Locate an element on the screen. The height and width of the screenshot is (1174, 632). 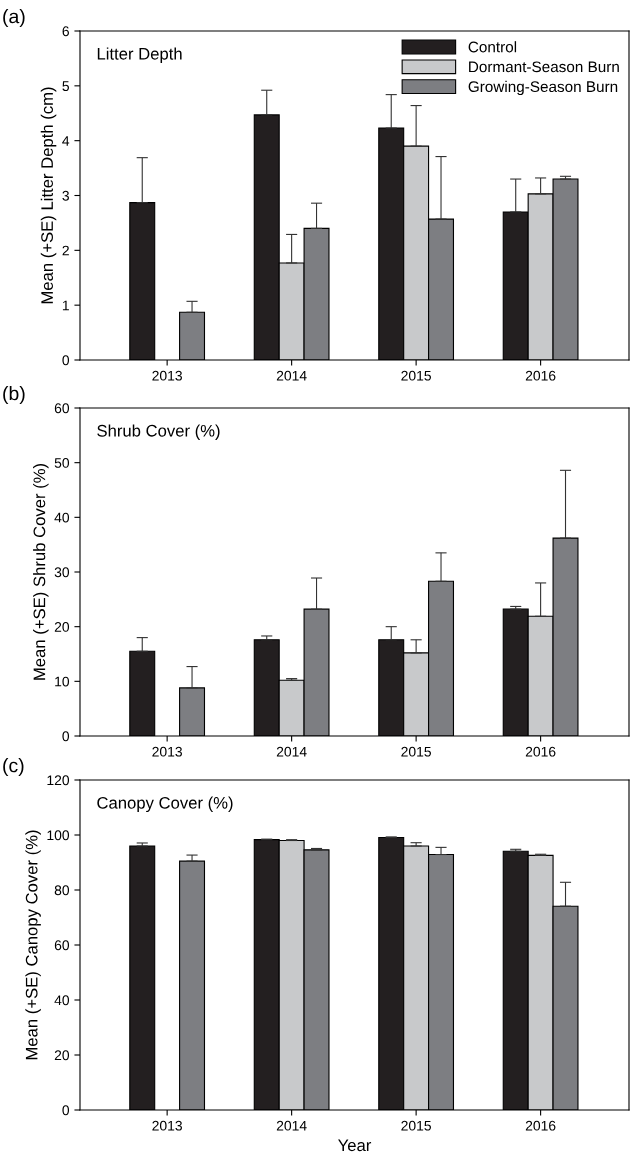
y-axis-title: Mean (+SE) Canopy Cover (%) is located at coordinates (33, 945).